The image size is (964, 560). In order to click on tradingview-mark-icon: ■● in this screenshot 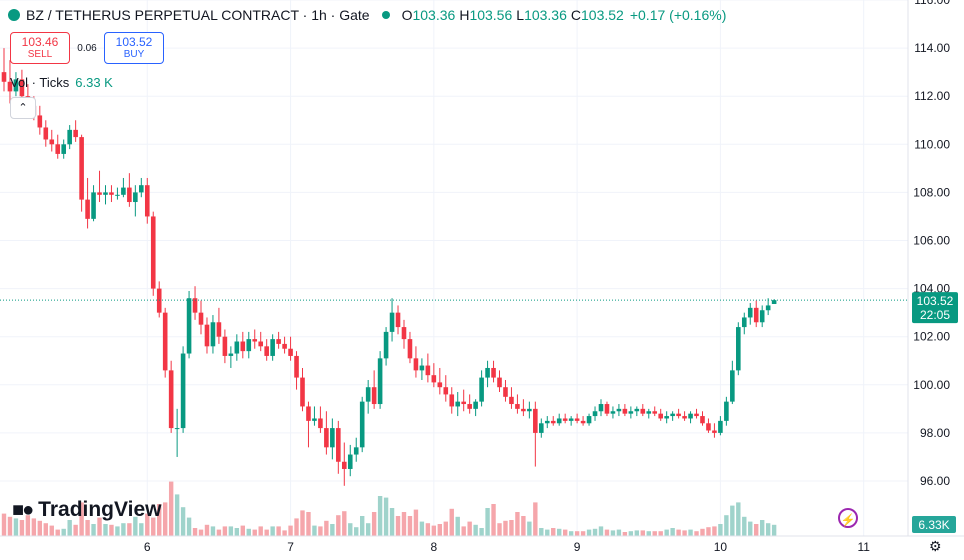, I will do `click(23, 509)`.